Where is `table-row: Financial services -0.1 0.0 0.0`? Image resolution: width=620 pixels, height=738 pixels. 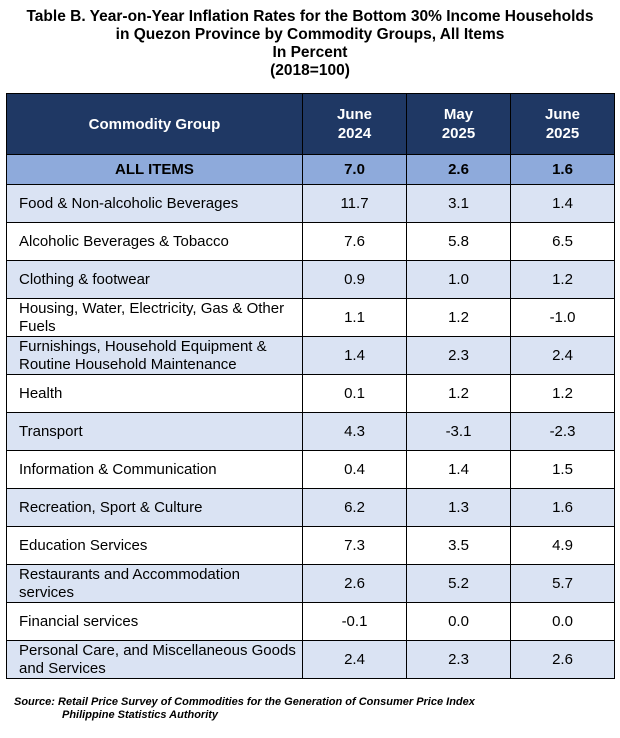
table-row: Financial services -0.1 0.0 0.0 is located at coordinates (310, 621).